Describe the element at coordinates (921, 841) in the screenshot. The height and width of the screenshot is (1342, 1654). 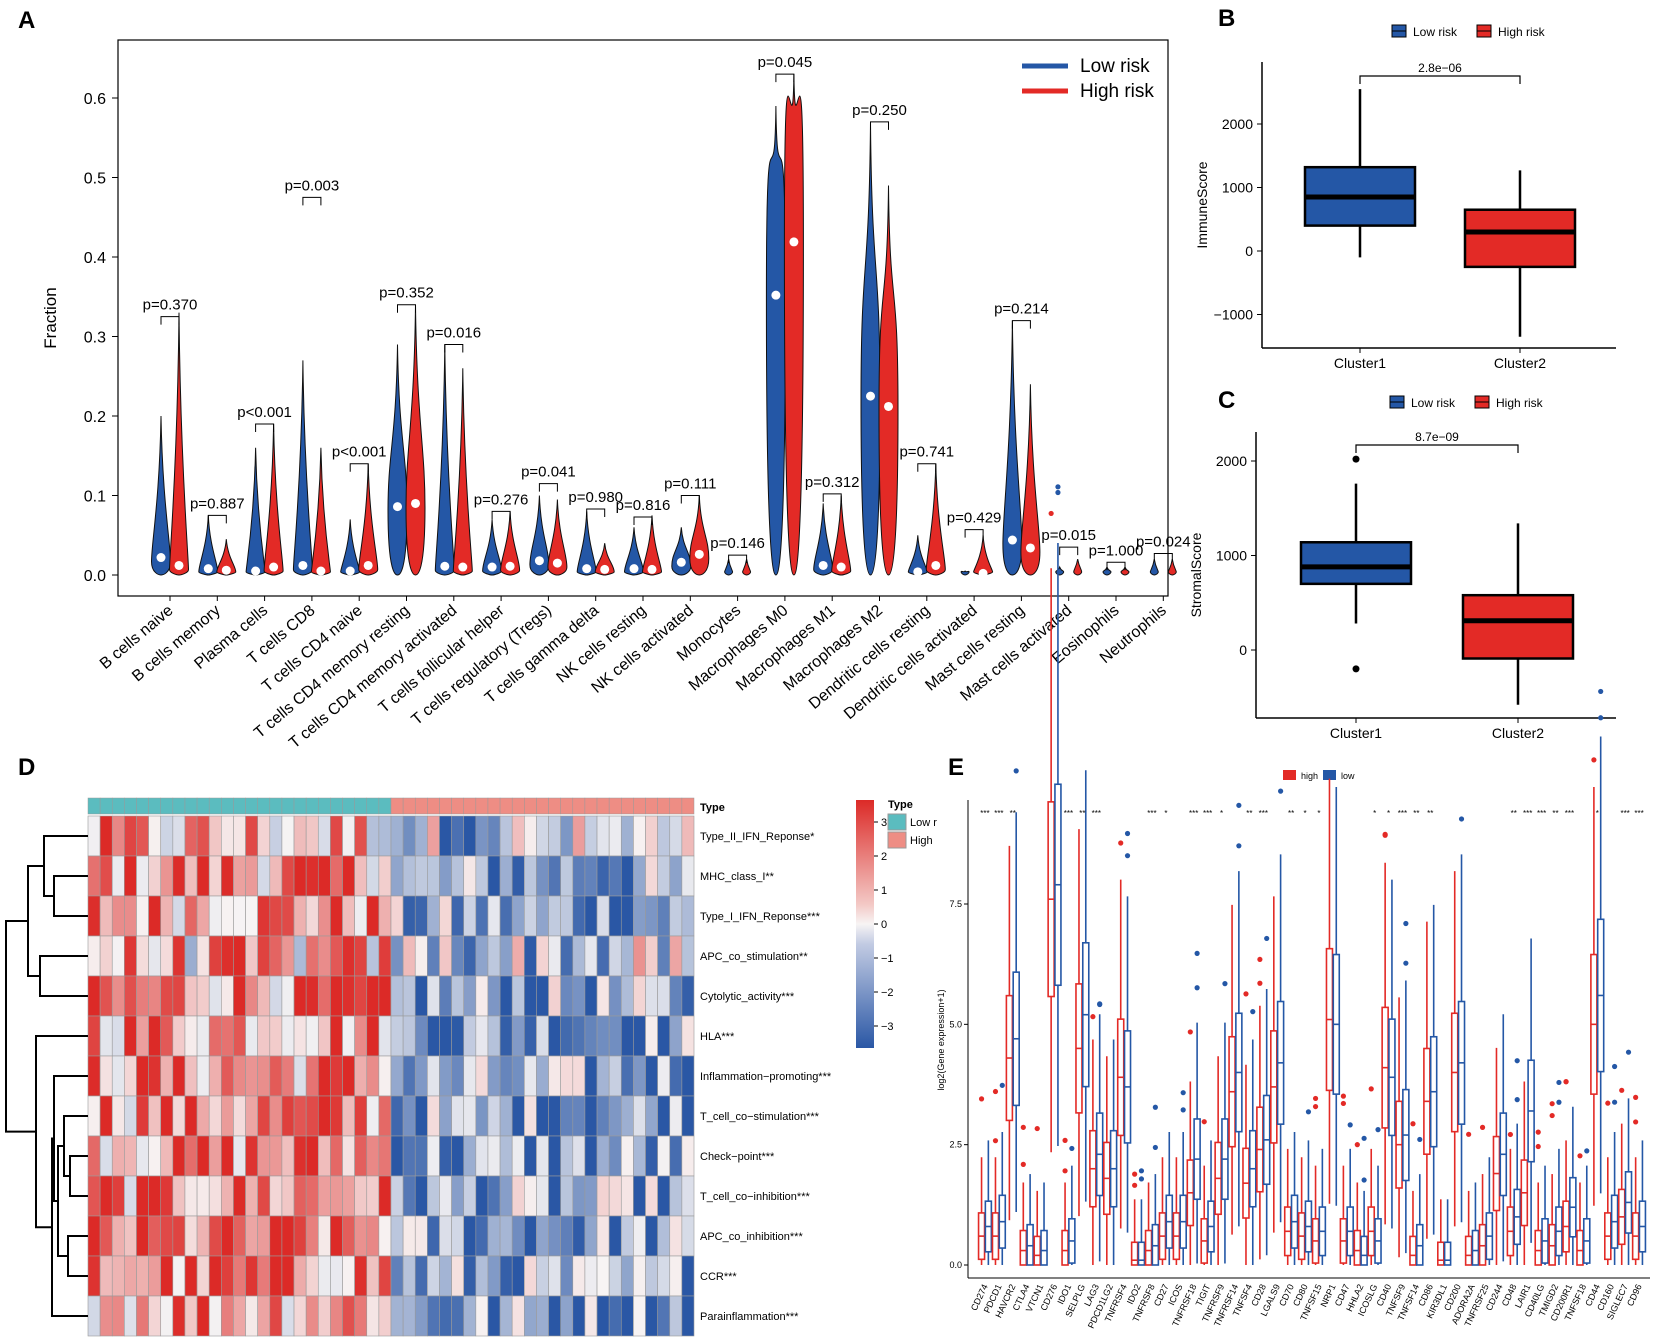
I see `annotation-legend-high-label: High` at that location.